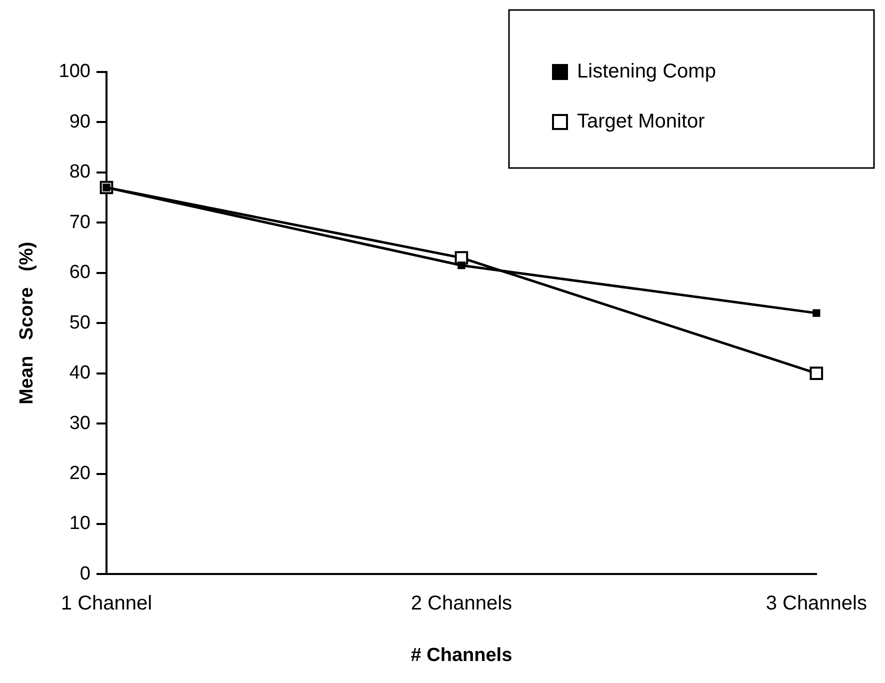 The image size is (885, 683). Describe the element at coordinates (74, 71) in the screenshot. I see `y-tick-label: 100` at that location.